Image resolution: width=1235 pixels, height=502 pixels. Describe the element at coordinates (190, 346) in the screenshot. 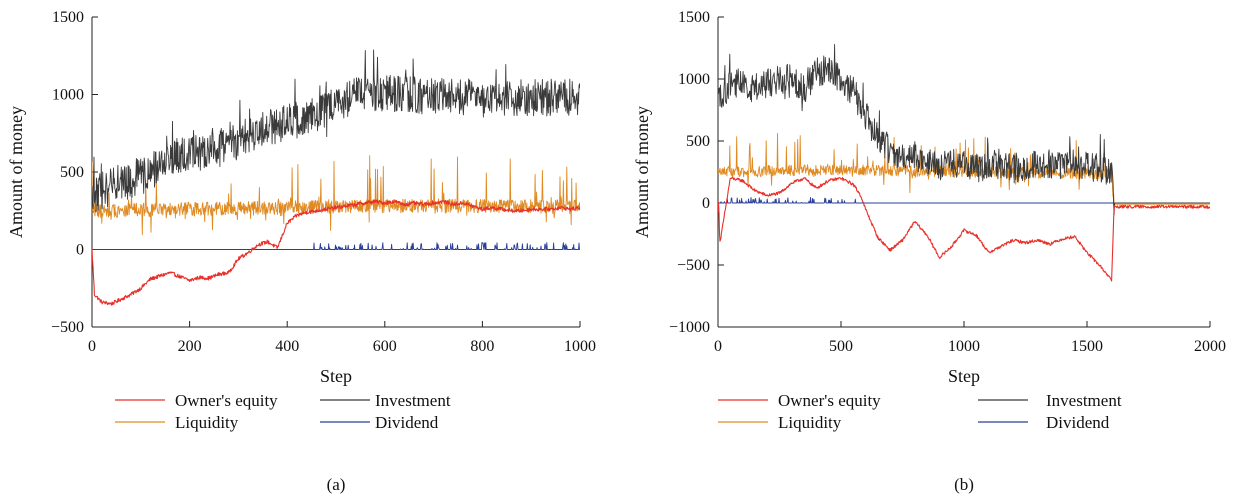

I see `x-tick-label: 200` at that location.